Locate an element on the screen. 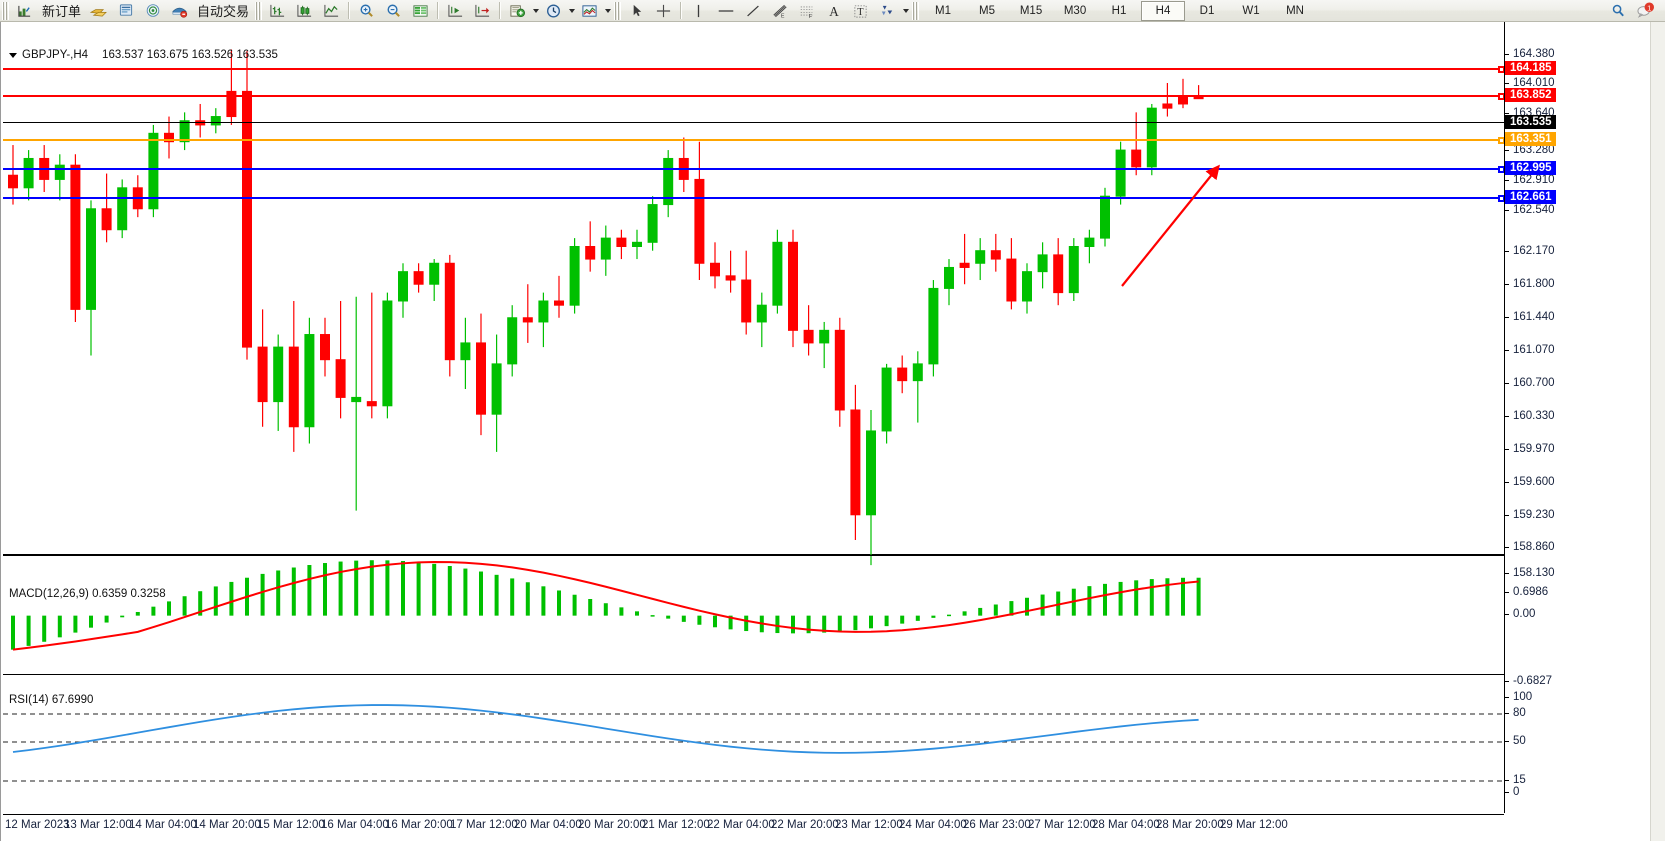  tile-windows-button is located at coordinates (420, 11).